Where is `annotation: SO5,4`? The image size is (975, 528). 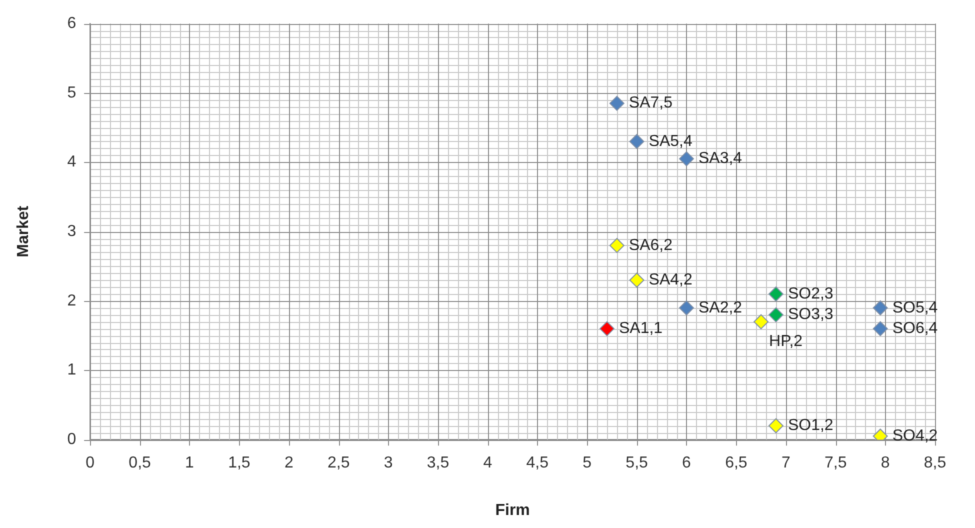 annotation: SO5,4 is located at coordinates (915, 307).